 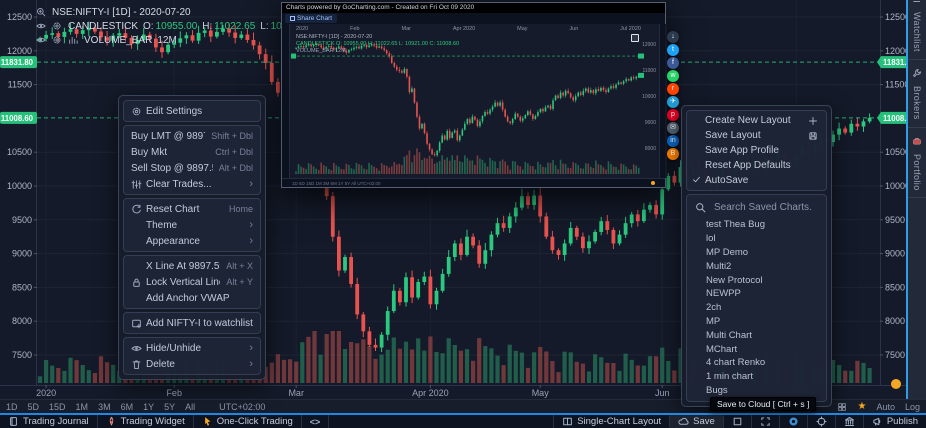 What do you see at coordinates (848, 421) in the screenshot?
I see `bottom-button-bank` at bounding box center [848, 421].